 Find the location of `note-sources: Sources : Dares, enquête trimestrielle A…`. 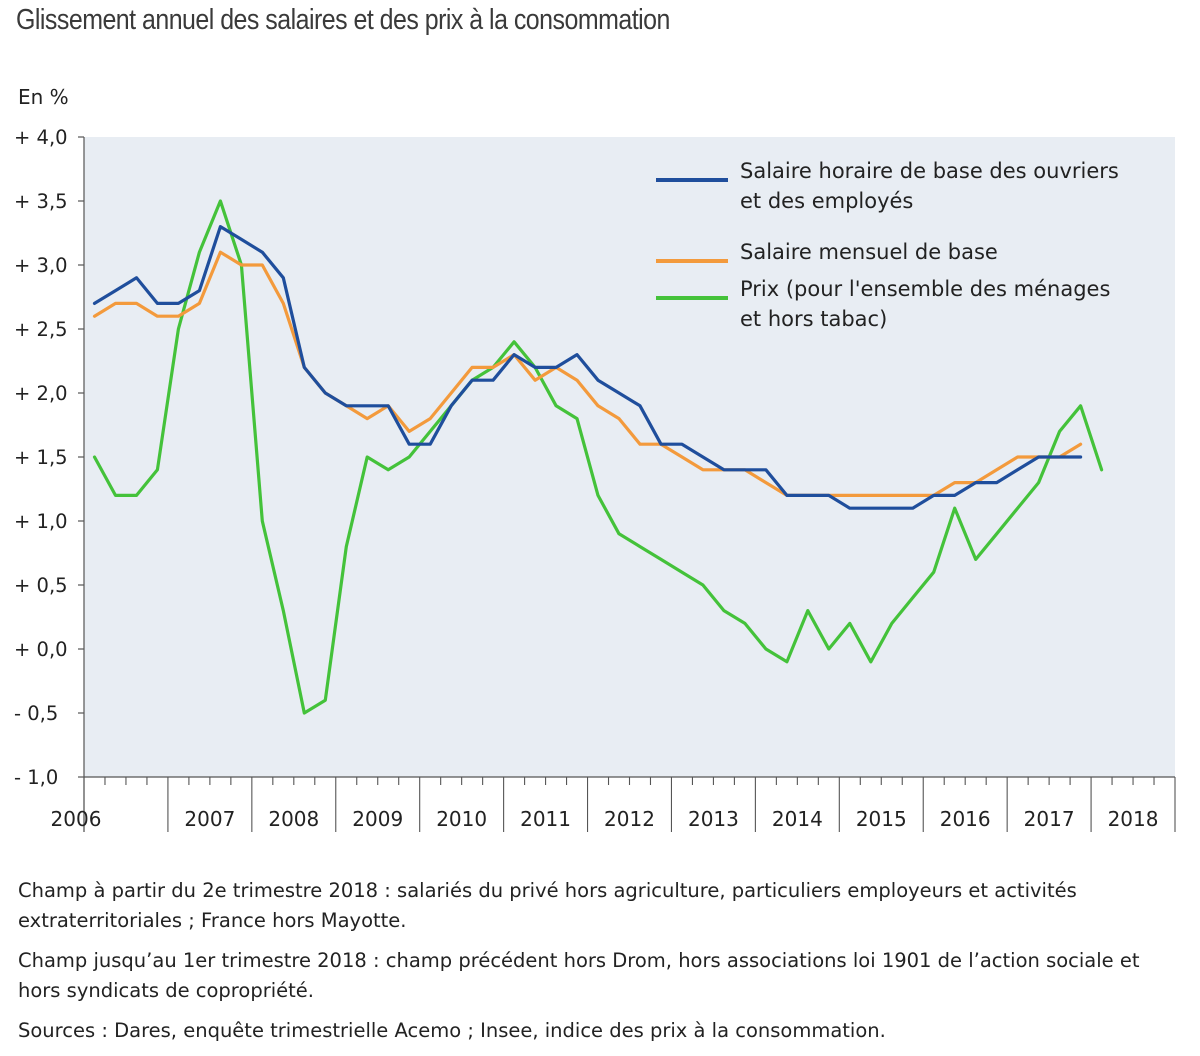

note-sources: Sources : Dares, enquête trimestrielle A… is located at coordinates (452, 1030).